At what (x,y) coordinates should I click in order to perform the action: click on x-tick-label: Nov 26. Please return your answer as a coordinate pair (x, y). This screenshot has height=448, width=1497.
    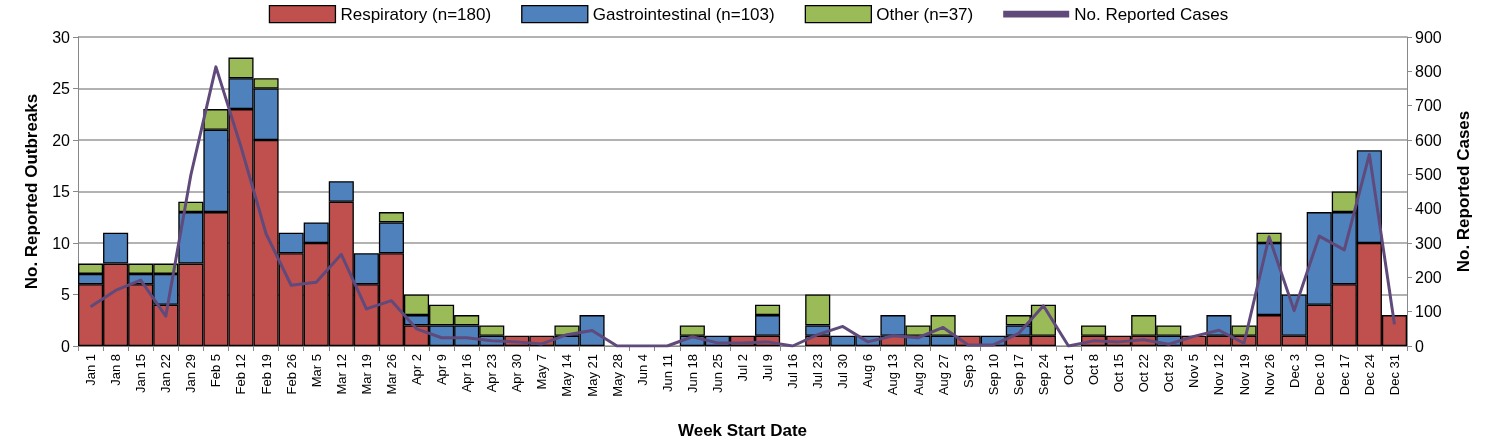
    Looking at the image, I should click on (1269, 375).